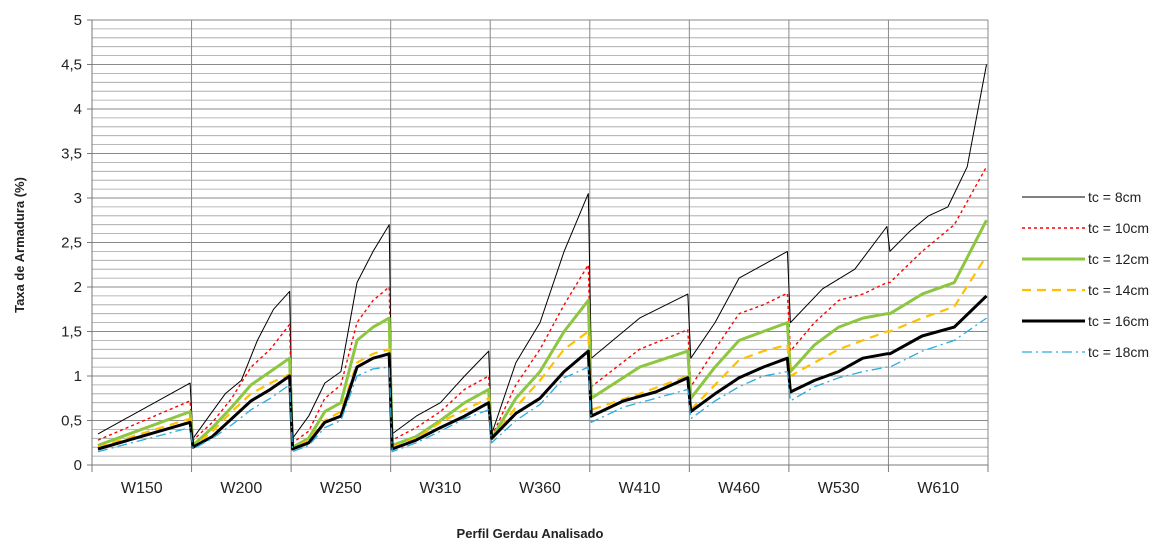 This screenshot has width=1174, height=545. What do you see at coordinates (78, 109) in the screenshot?
I see `y-tick-label: 4` at bounding box center [78, 109].